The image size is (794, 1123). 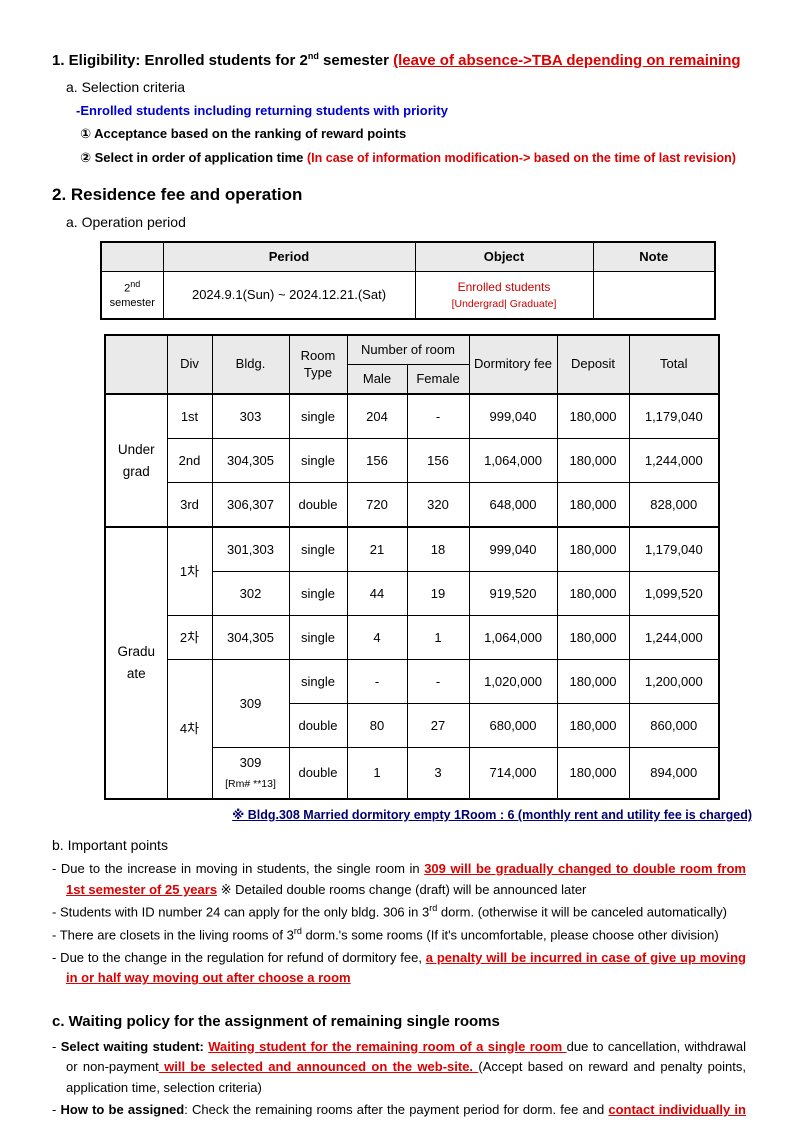 I want to click on semester-word: semester, so click(x=132, y=303).